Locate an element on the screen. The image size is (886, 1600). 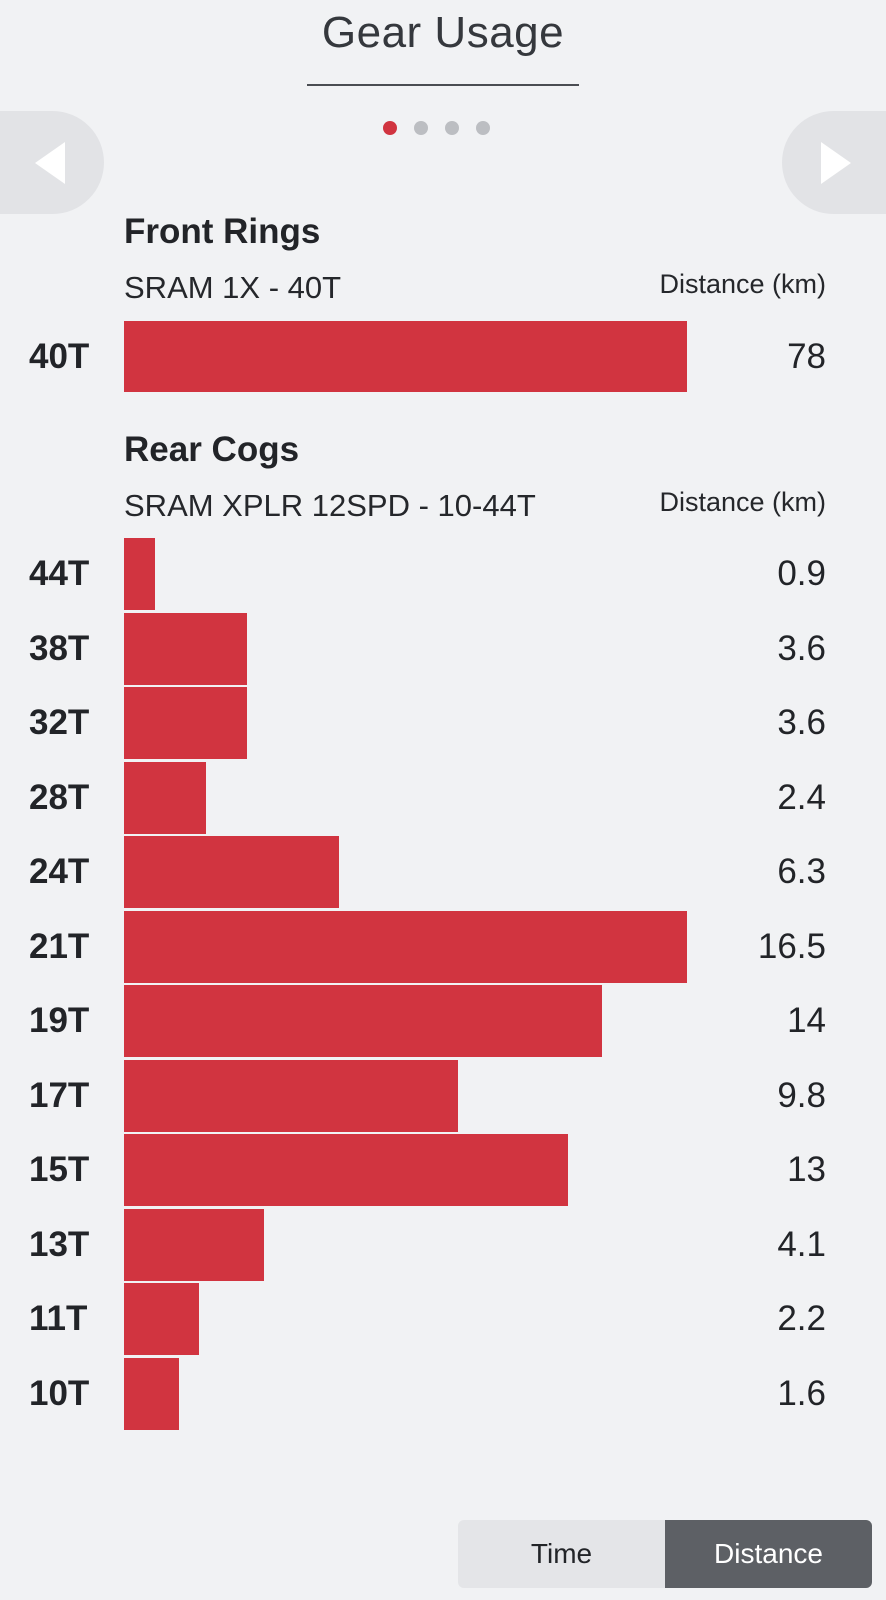
rear-cog-label: 44T is located at coordinates (59, 573).